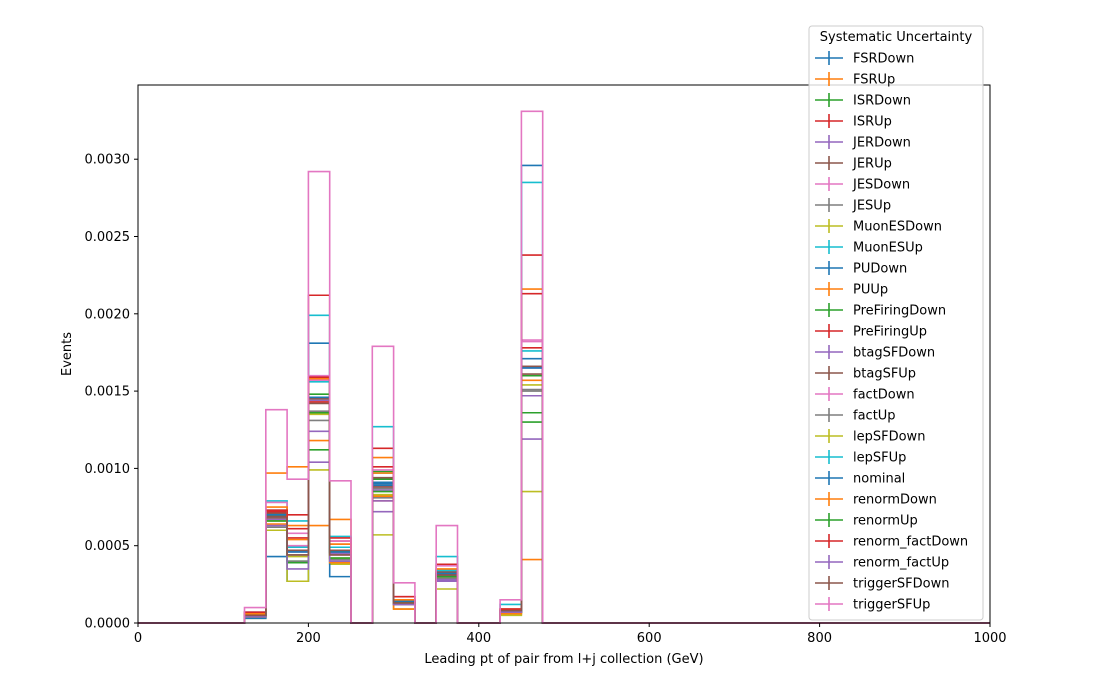 The width and height of the screenshot is (1100, 700). I want to click on legend-label: btagSFUp, so click(884, 374).